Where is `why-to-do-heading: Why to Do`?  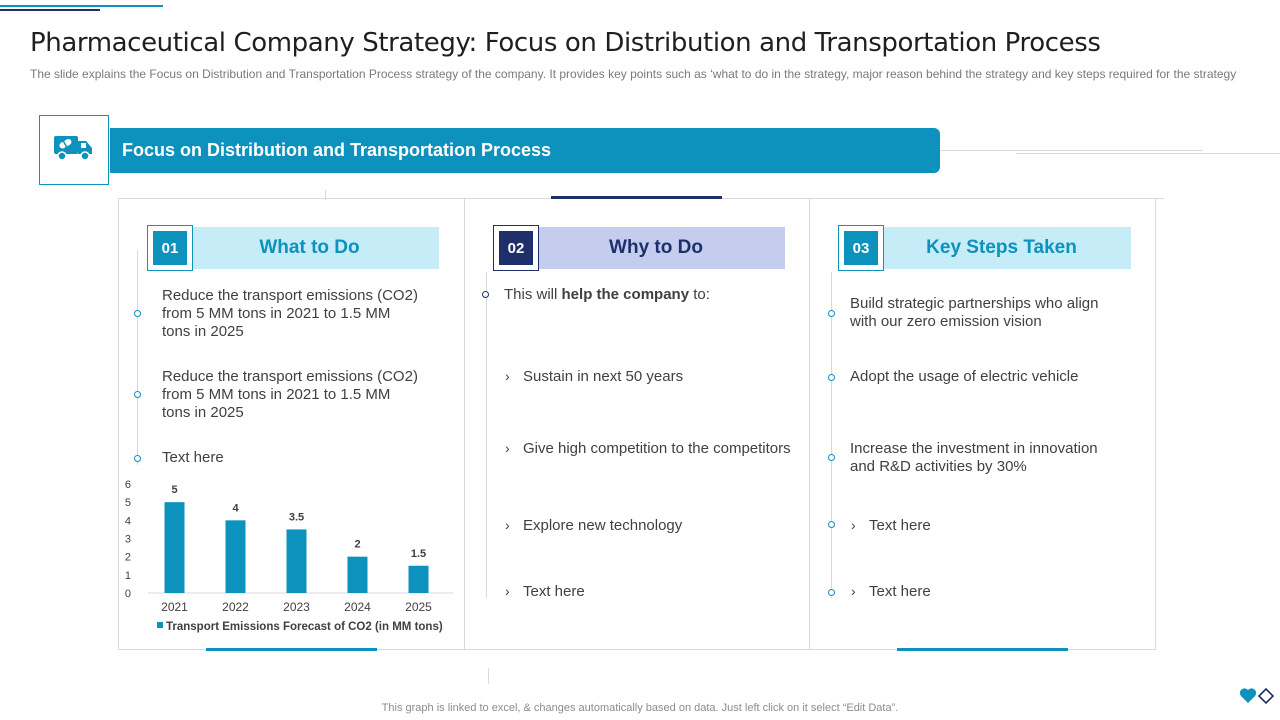
why-to-do-heading: Why to Do is located at coordinates (656, 248).